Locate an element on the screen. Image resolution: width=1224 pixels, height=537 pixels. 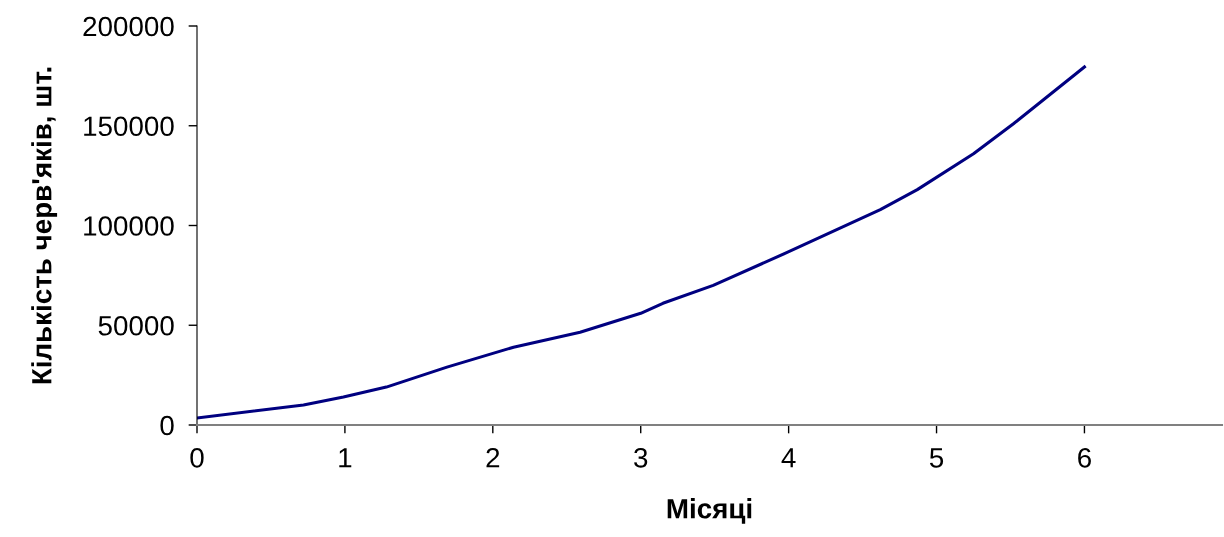
x-tick-label: 6 is located at coordinates (1084, 457).